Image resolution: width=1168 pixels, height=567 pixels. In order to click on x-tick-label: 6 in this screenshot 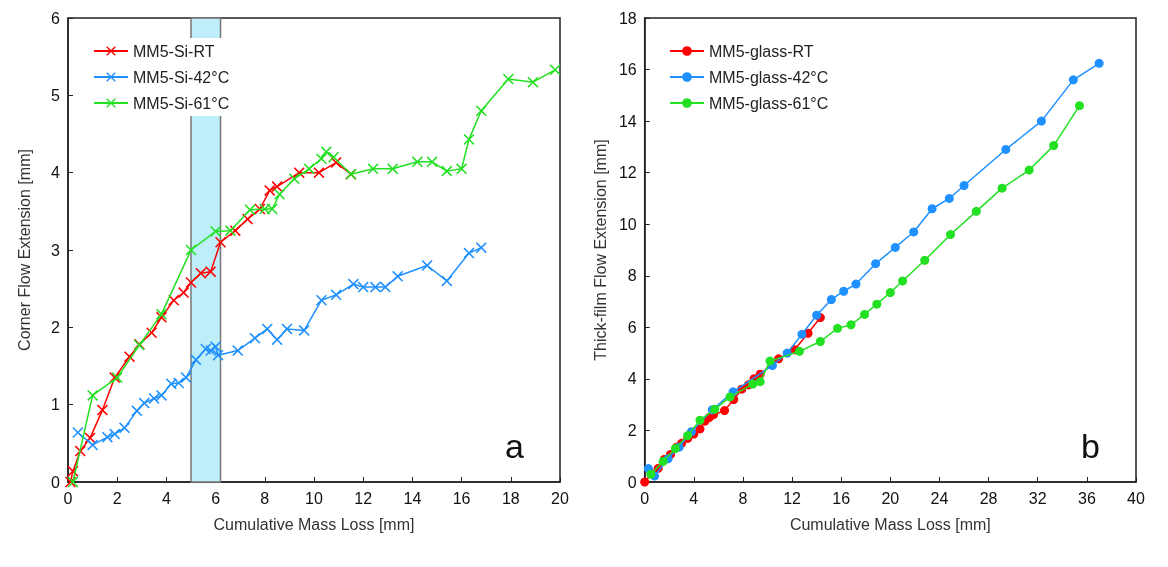, I will do `click(216, 498)`.